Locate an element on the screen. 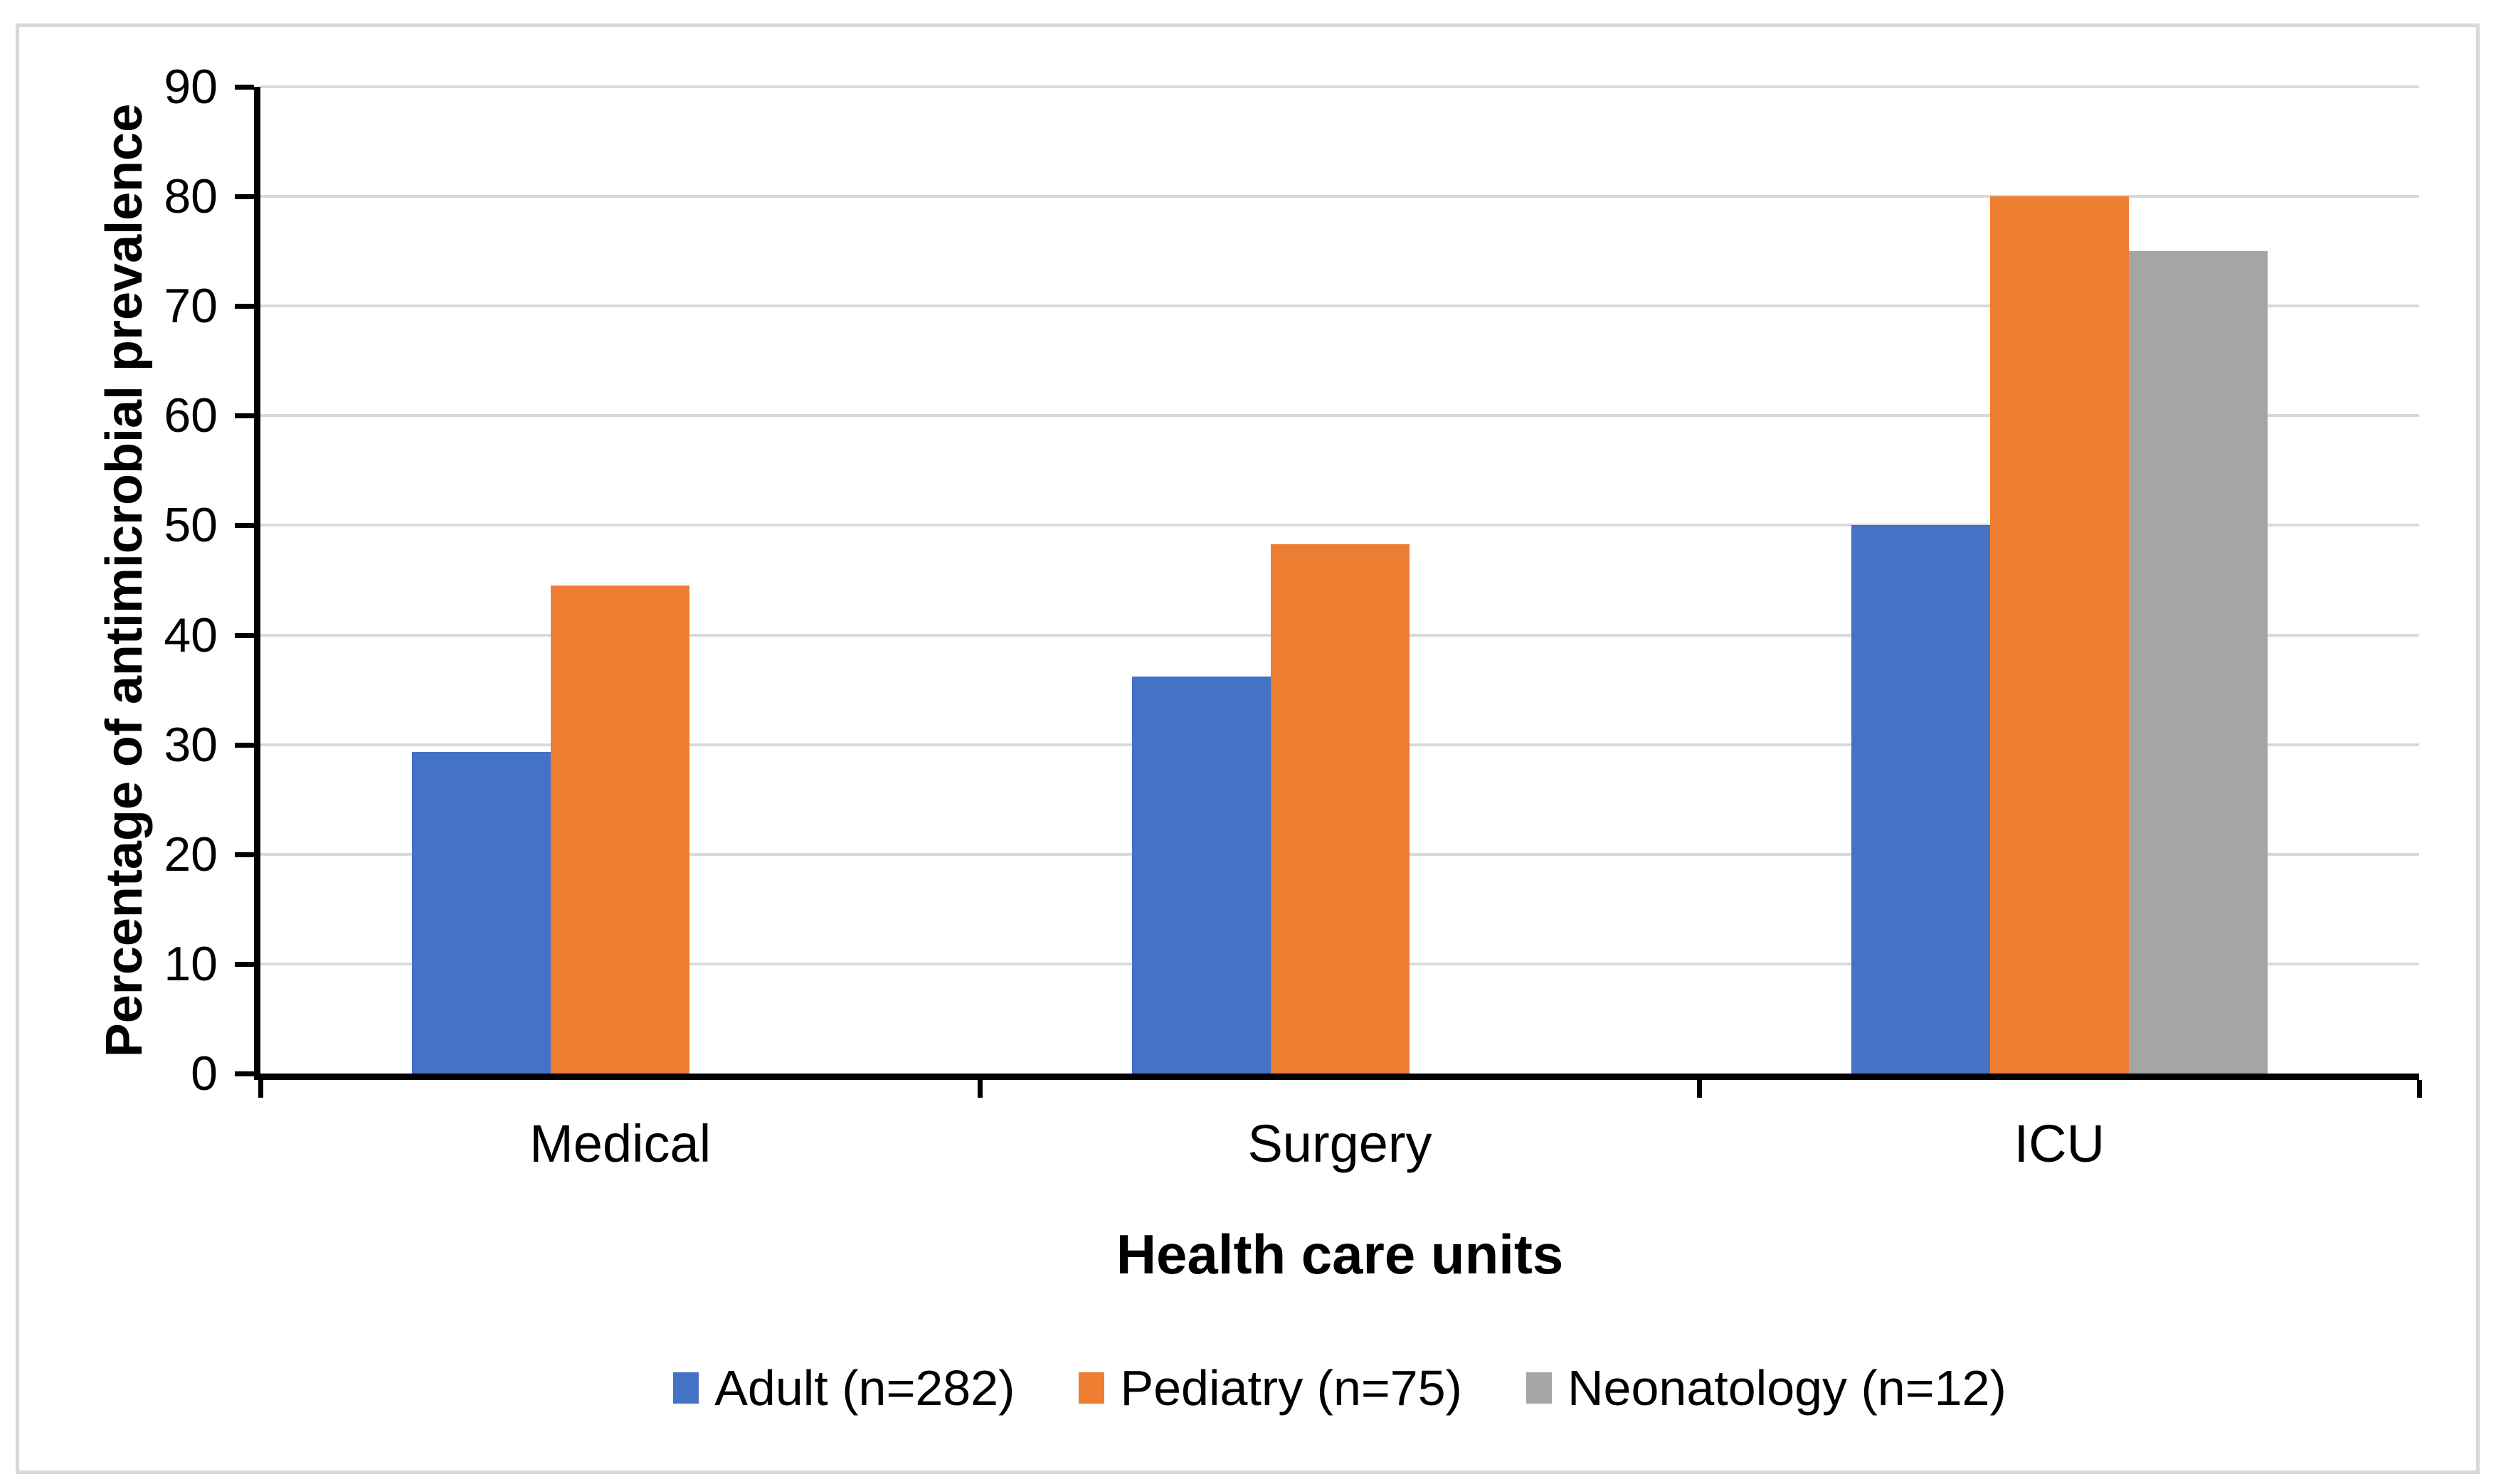 The width and height of the screenshot is (2496, 1484). bar-adult-surgery is located at coordinates (1201, 875).